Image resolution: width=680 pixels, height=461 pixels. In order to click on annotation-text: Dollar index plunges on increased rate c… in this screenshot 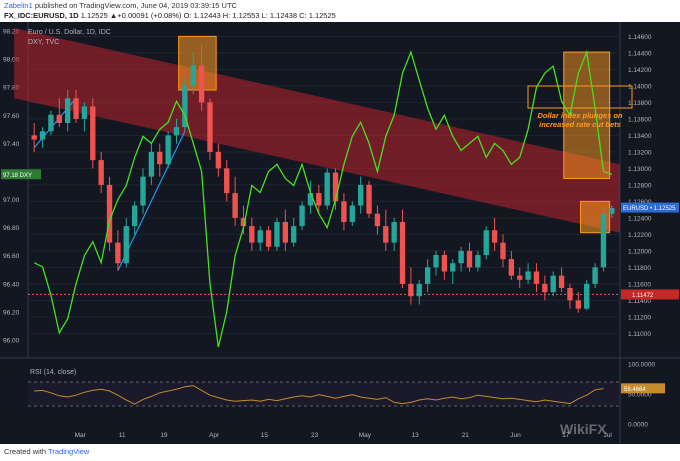, I will do `click(580, 120)`.